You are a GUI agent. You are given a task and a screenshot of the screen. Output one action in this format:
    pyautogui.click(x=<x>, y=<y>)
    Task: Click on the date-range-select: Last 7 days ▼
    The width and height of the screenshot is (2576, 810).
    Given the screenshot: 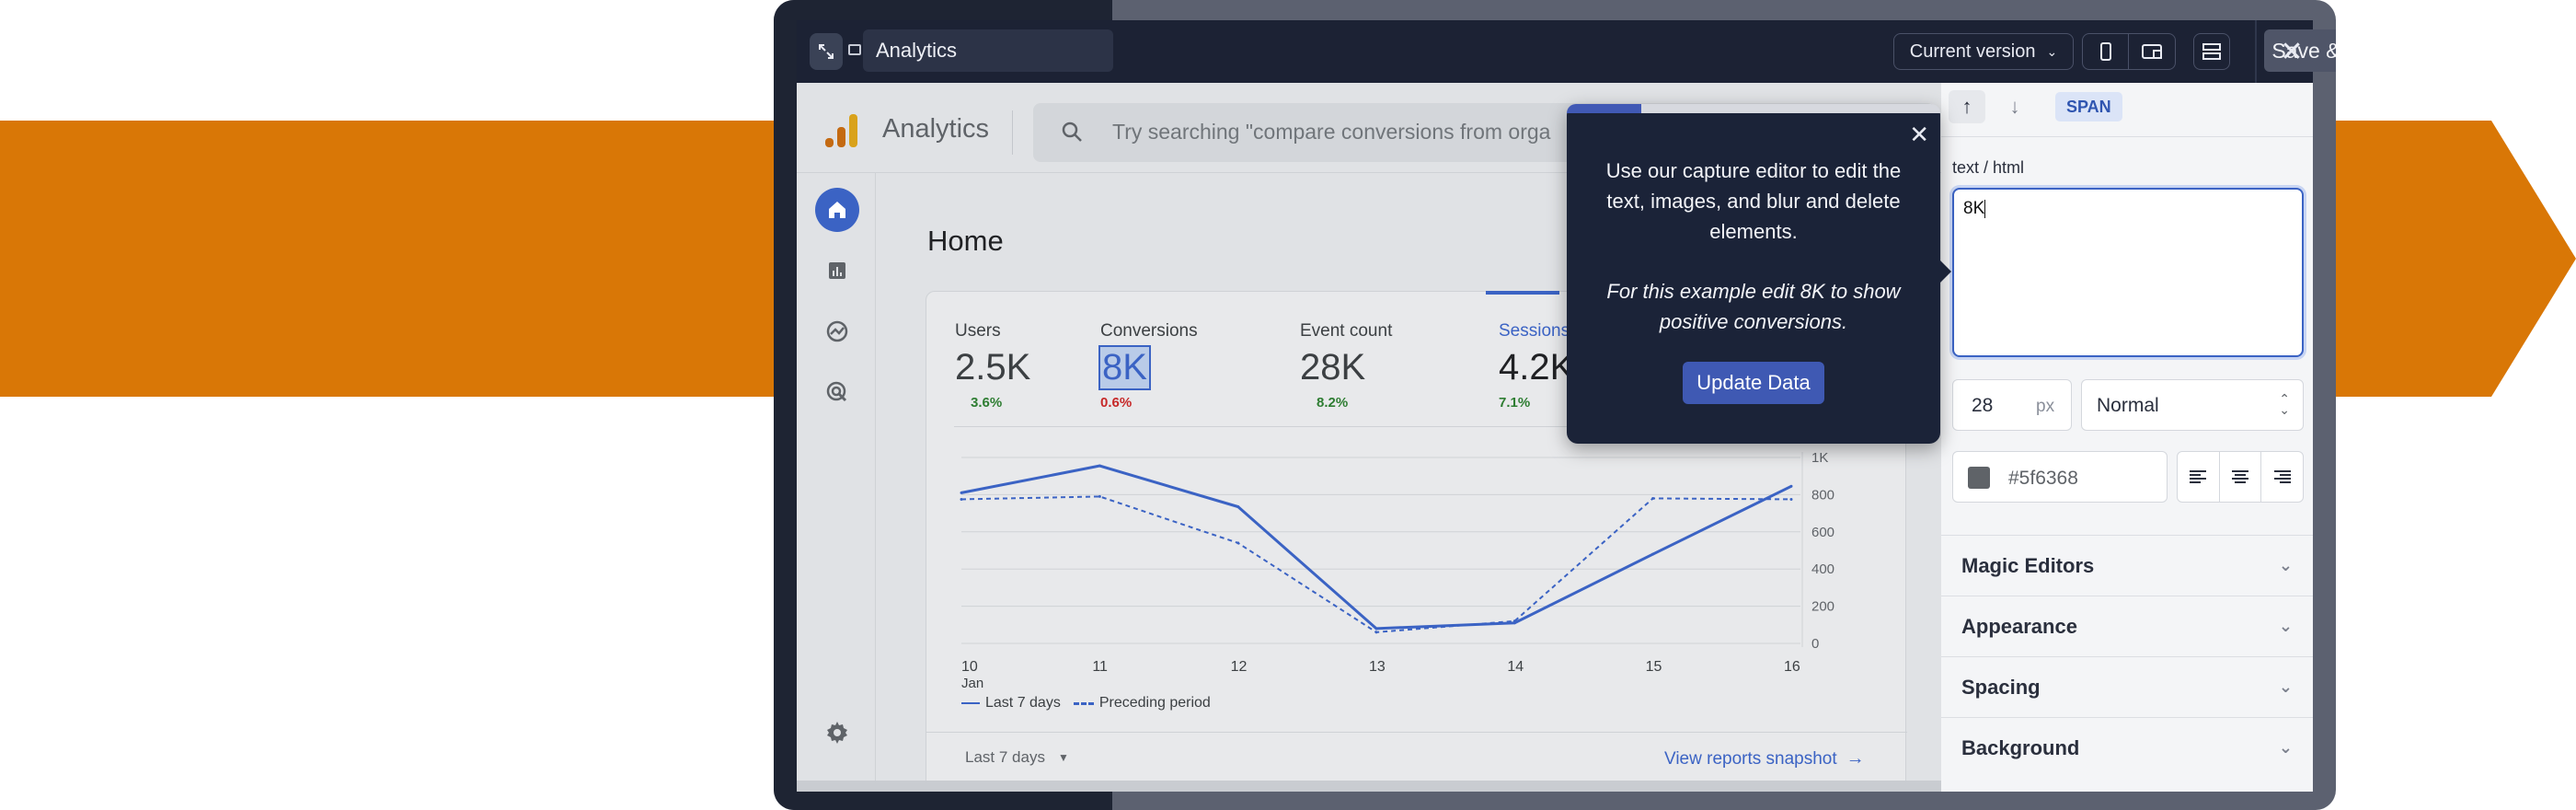 What is the action you would take?
    pyautogui.click(x=1017, y=757)
    